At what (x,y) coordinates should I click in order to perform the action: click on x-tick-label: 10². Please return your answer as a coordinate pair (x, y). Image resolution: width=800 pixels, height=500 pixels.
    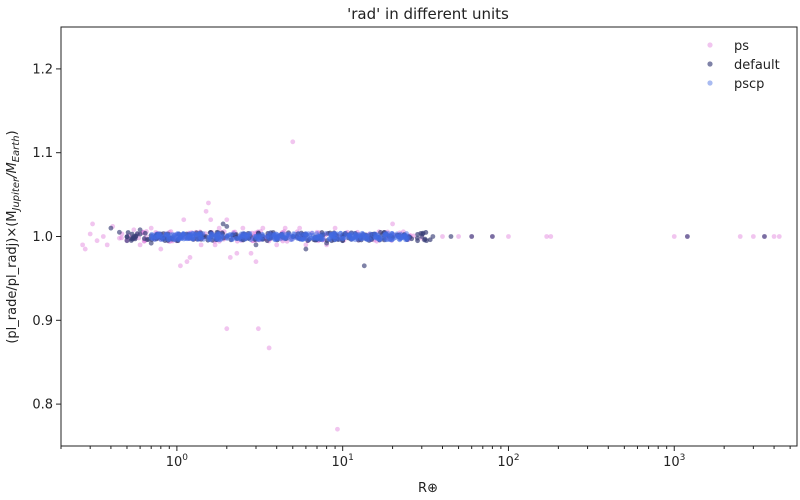
    Looking at the image, I should click on (508, 461).